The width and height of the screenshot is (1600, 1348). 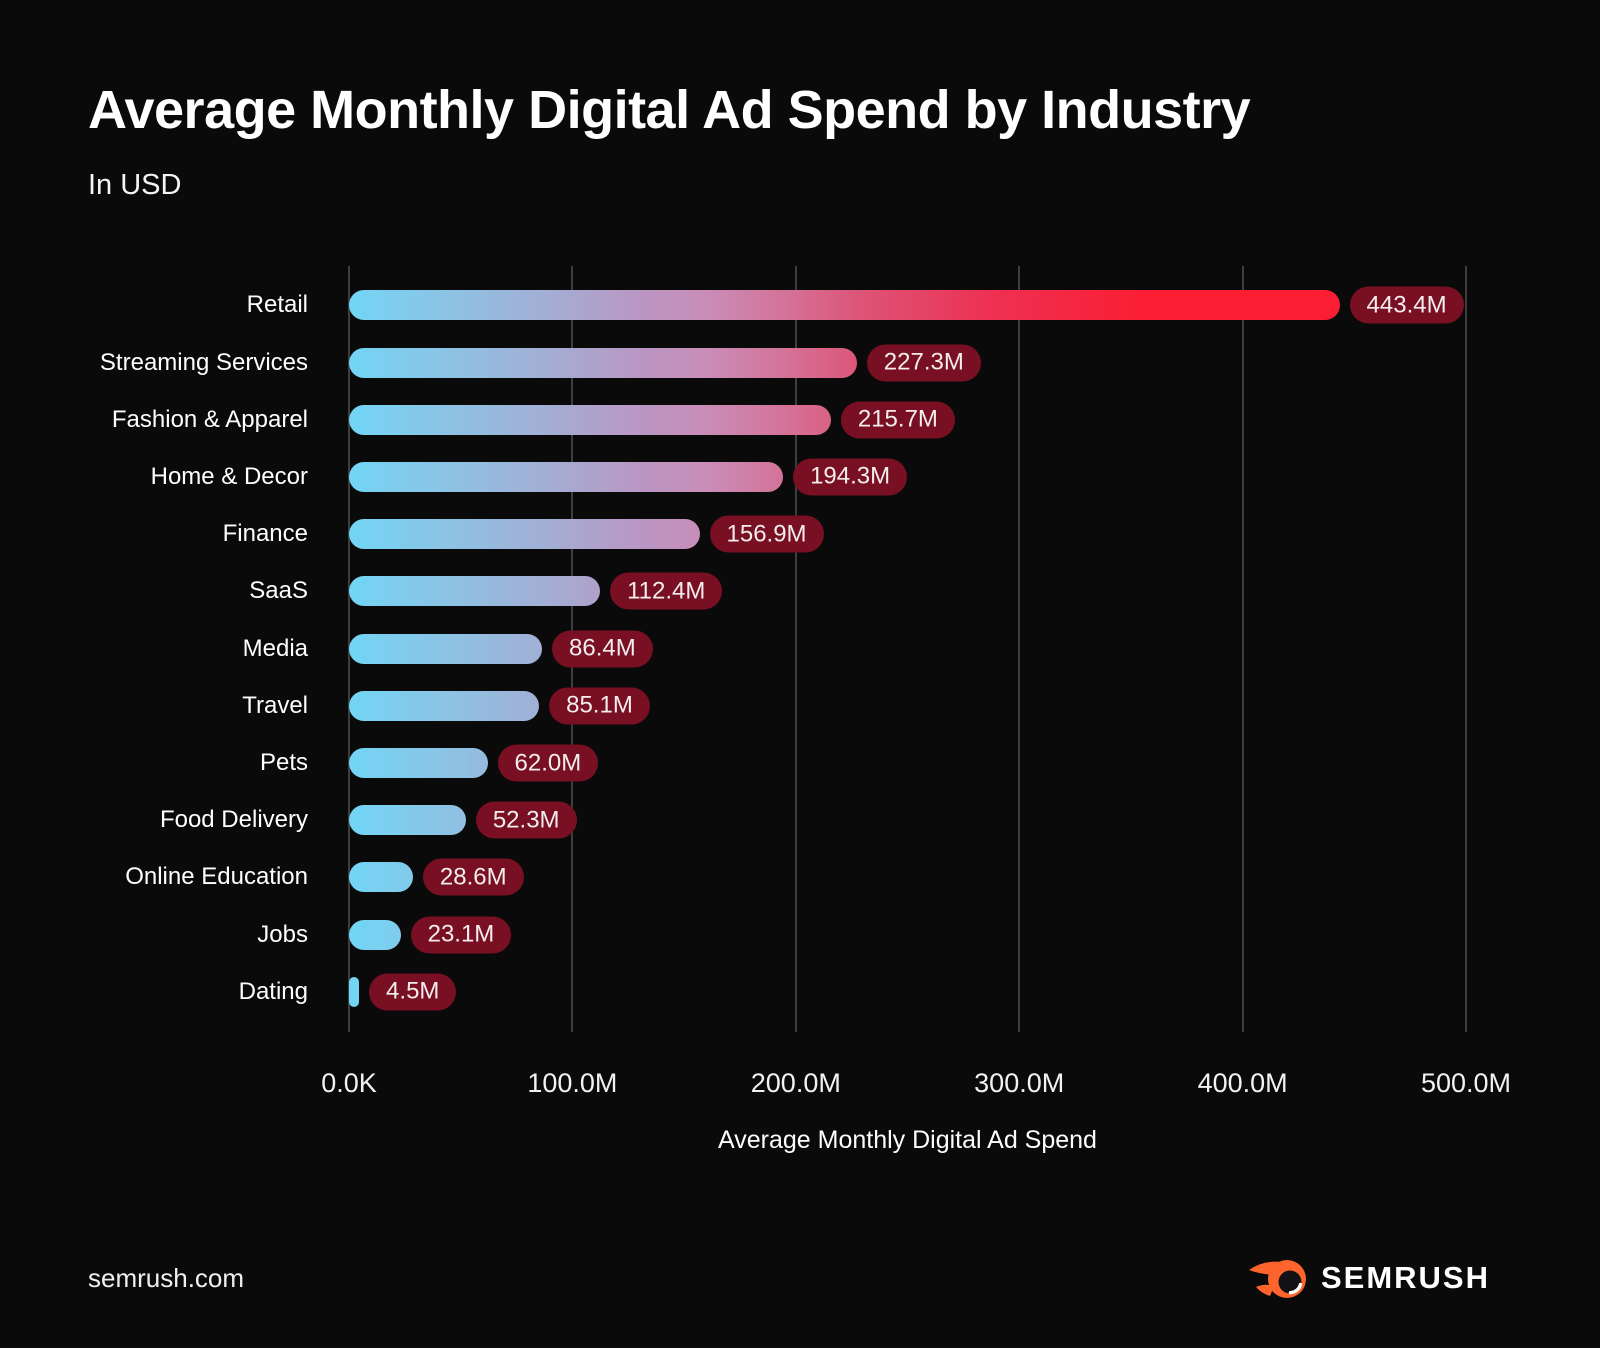 I want to click on chart-row: Food Delivery 52.3M, so click(x=733, y=820).